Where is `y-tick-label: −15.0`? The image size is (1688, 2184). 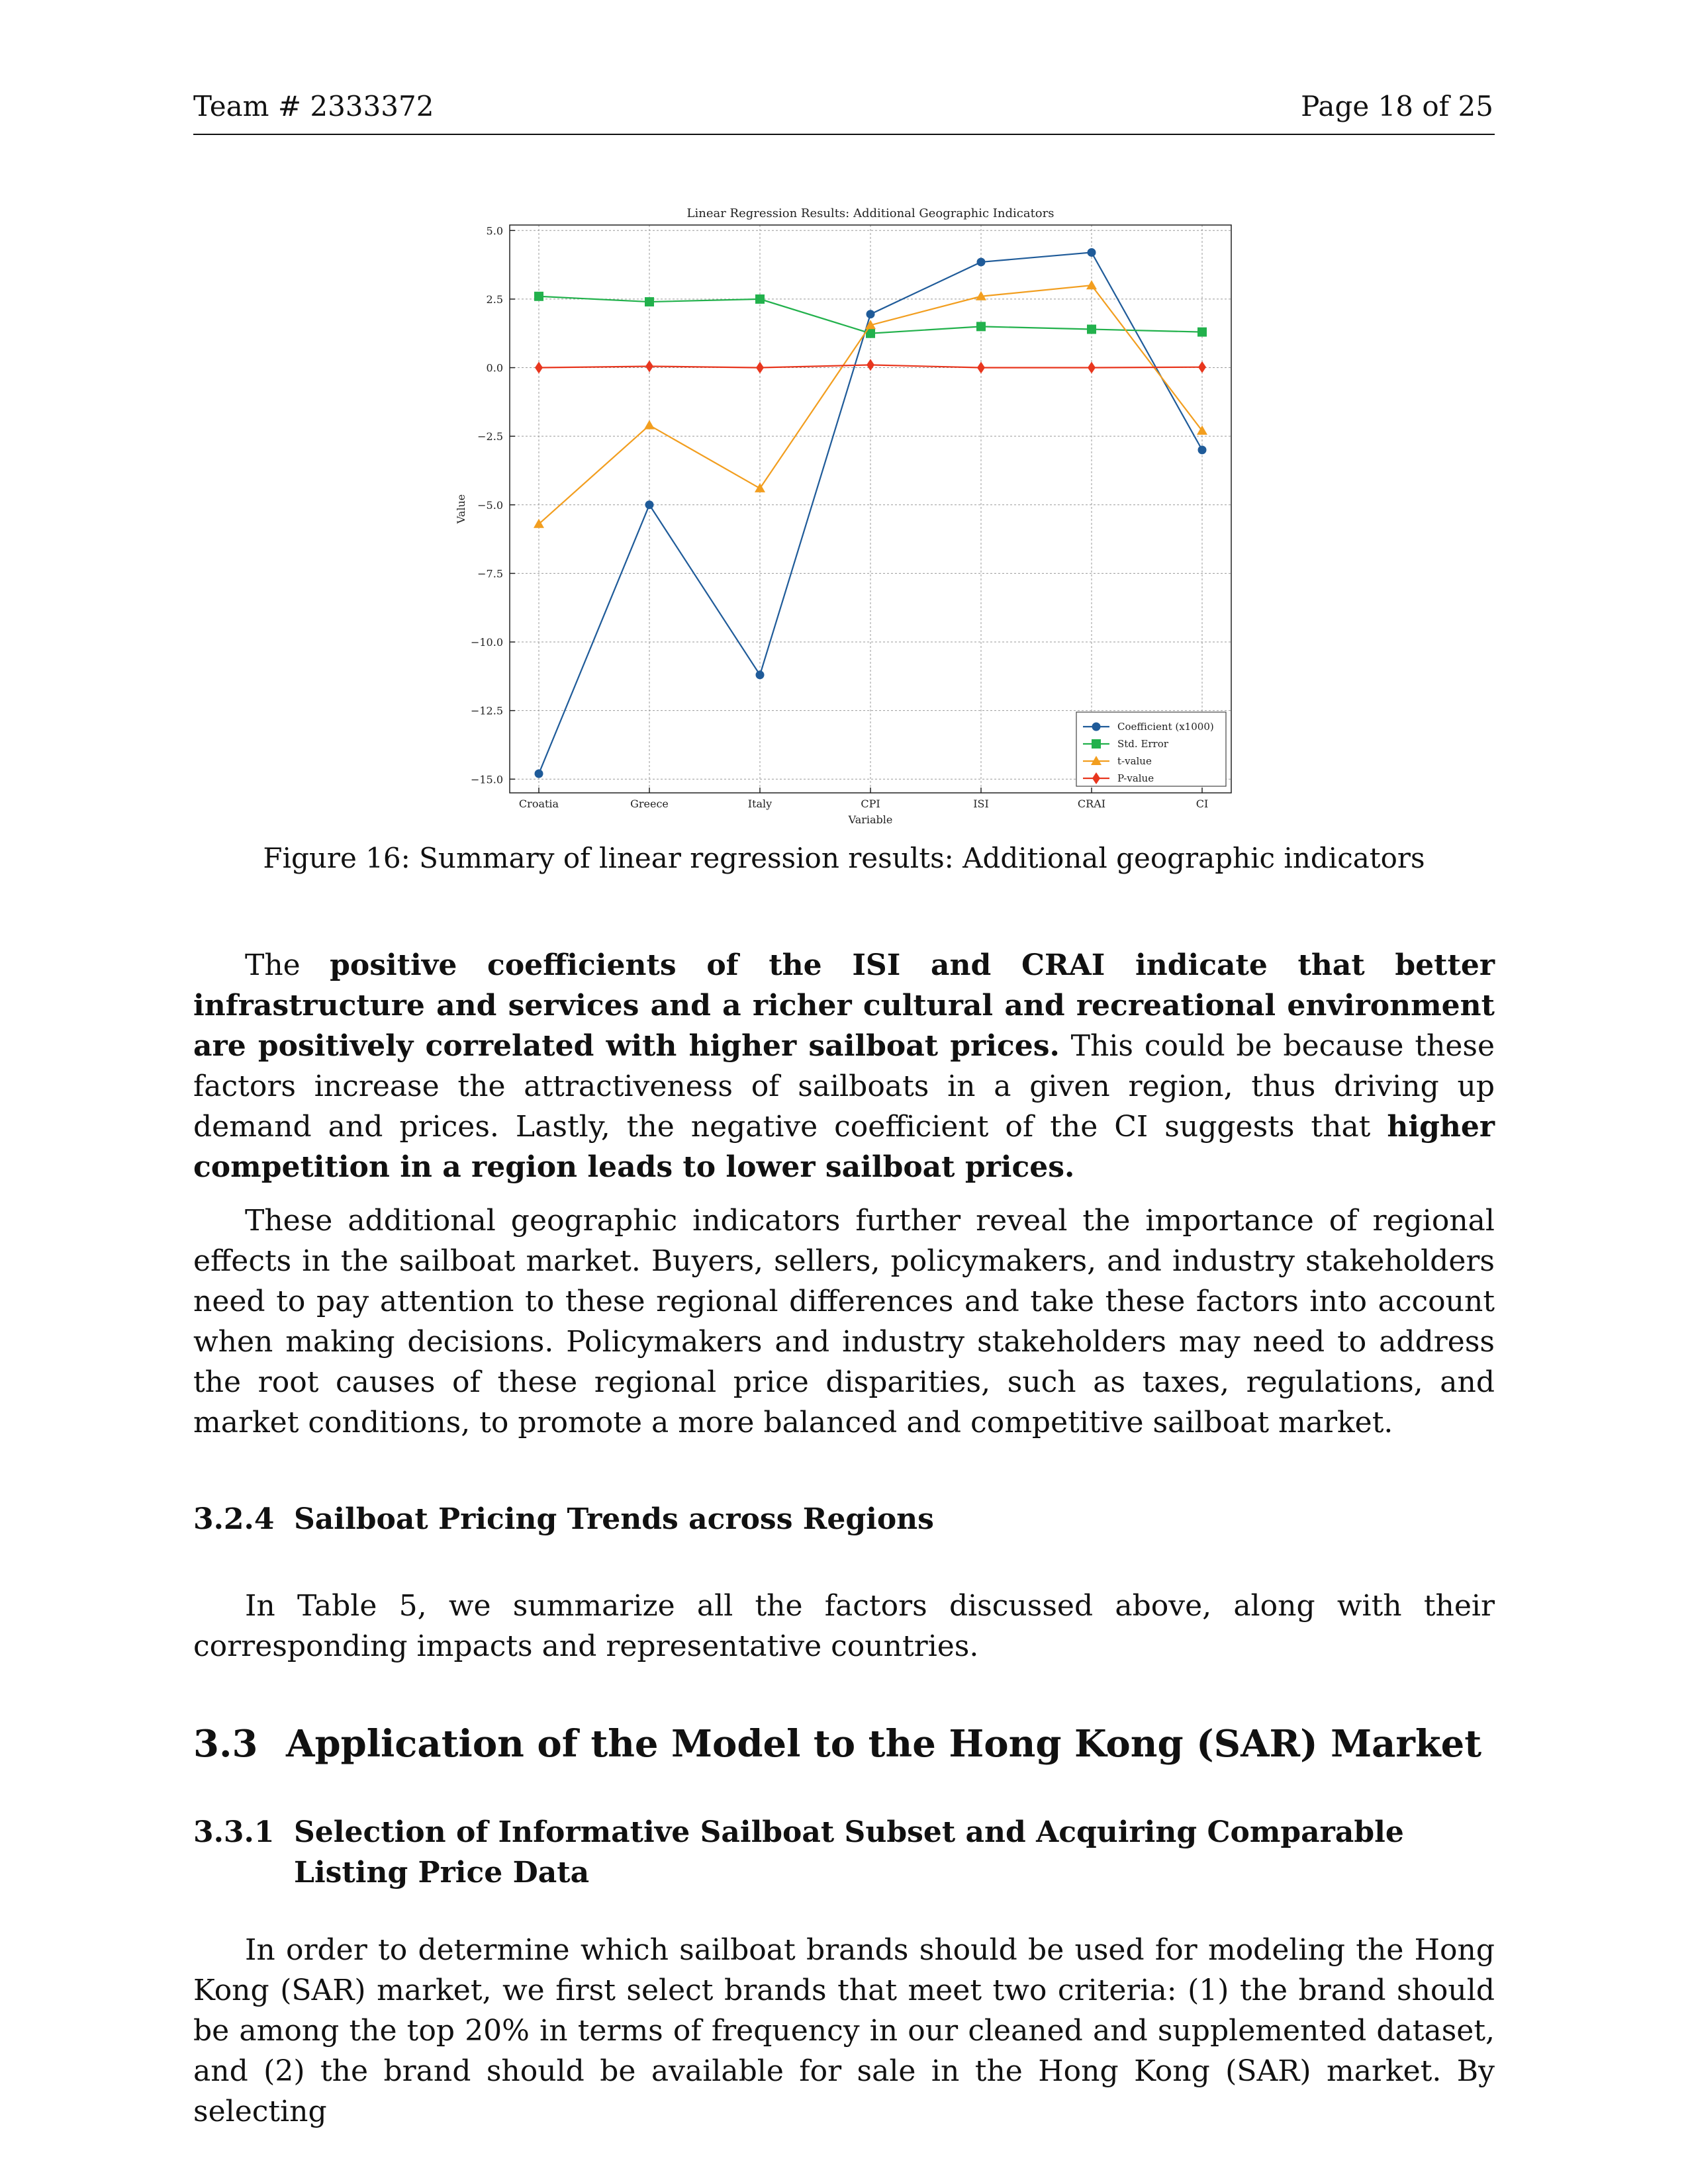 y-tick-label: −15.0 is located at coordinates (487, 779).